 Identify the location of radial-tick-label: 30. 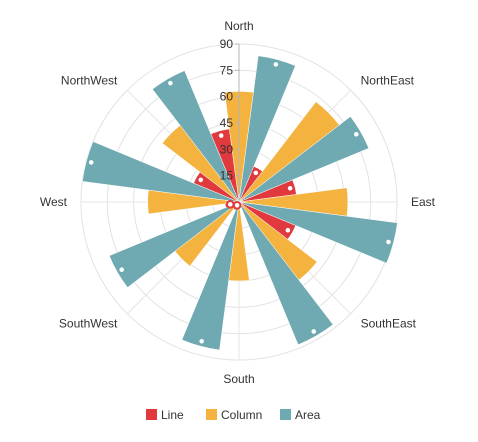
(227, 149).